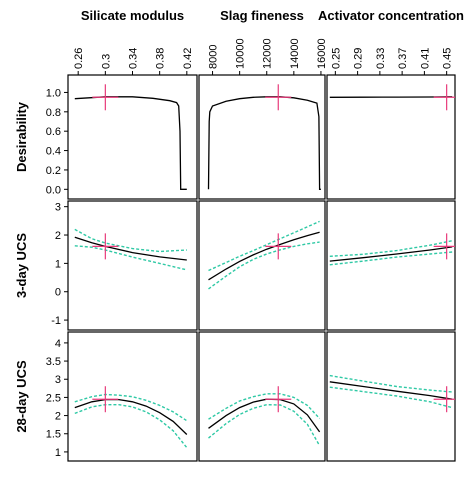 The width and height of the screenshot is (474, 478). Describe the element at coordinates (53, 113) in the screenshot. I see `y-tick-label: 0.8` at that location.